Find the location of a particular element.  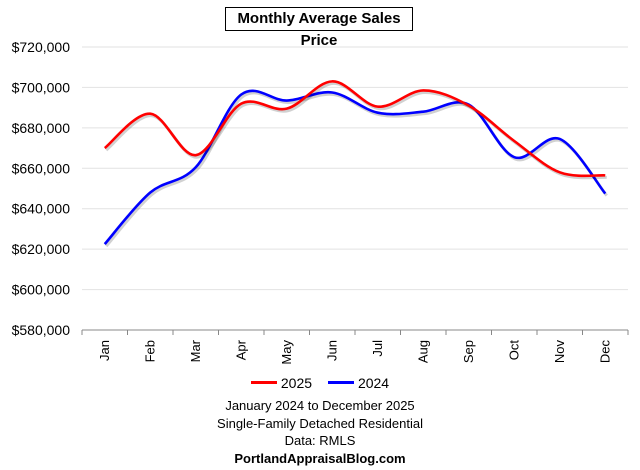

legend-swatch-2024 is located at coordinates (340, 382).